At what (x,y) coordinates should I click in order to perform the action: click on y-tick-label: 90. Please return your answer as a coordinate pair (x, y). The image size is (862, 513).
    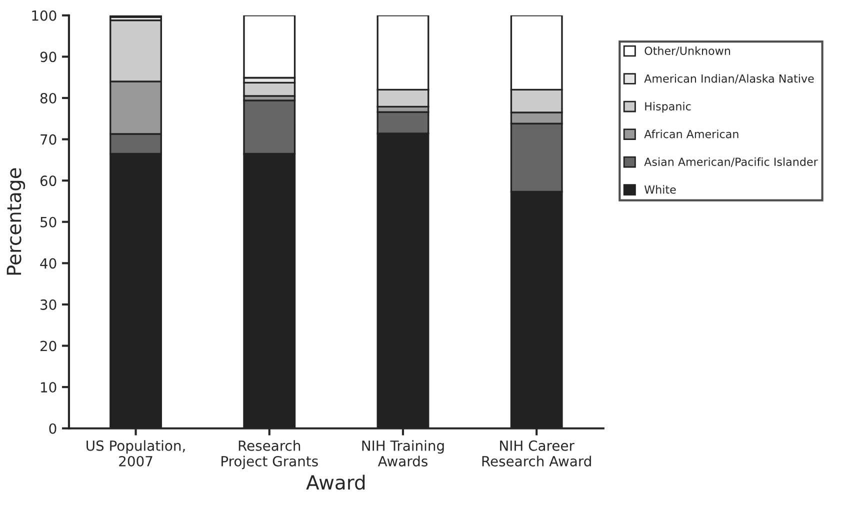
    Looking at the image, I should click on (48, 57).